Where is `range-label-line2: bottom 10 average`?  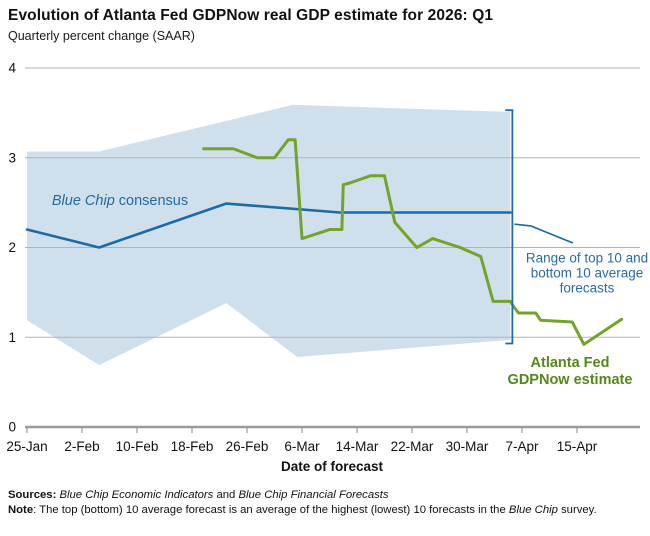
range-label-line2: bottom 10 average is located at coordinates (587, 273).